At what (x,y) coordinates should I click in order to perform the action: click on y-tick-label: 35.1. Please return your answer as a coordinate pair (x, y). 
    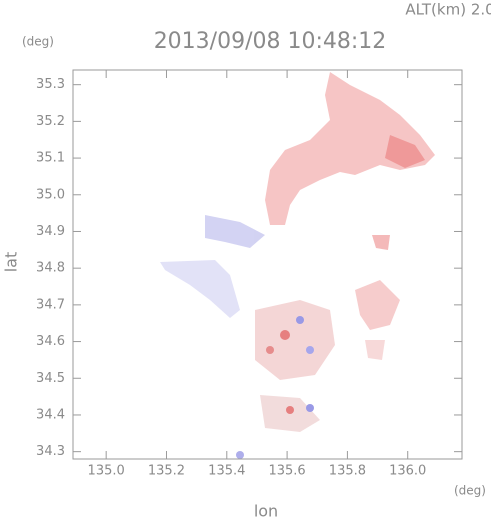
    Looking at the image, I should click on (50, 158).